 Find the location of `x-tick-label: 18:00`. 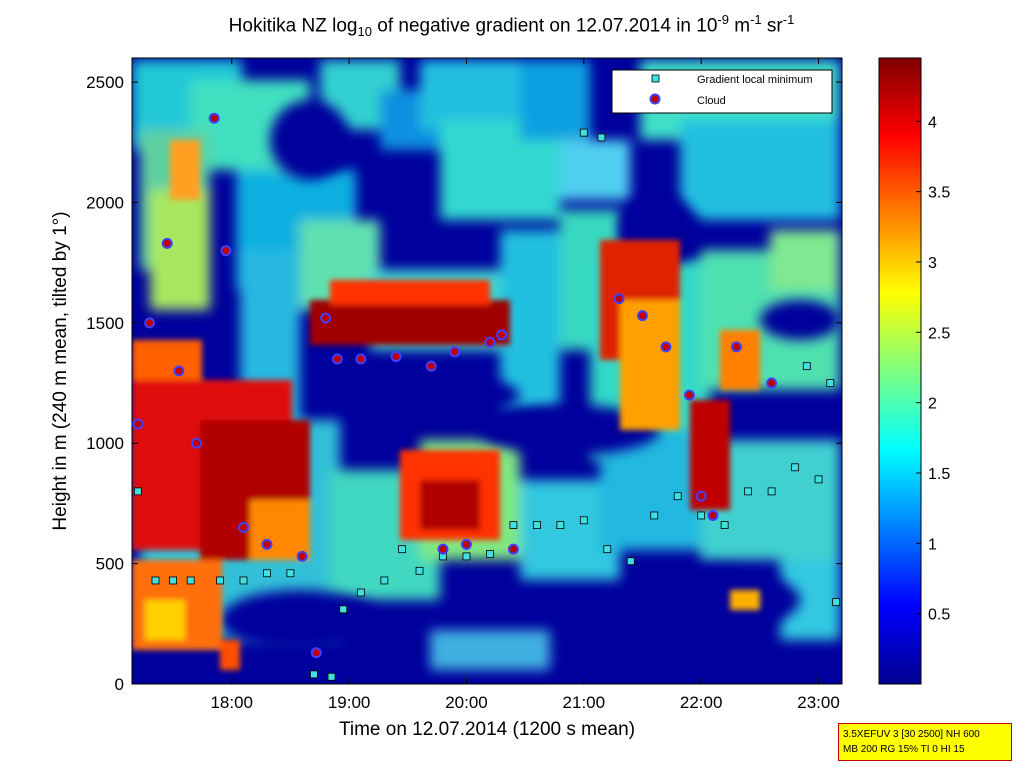

x-tick-label: 18:00 is located at coordinates (231, 702).